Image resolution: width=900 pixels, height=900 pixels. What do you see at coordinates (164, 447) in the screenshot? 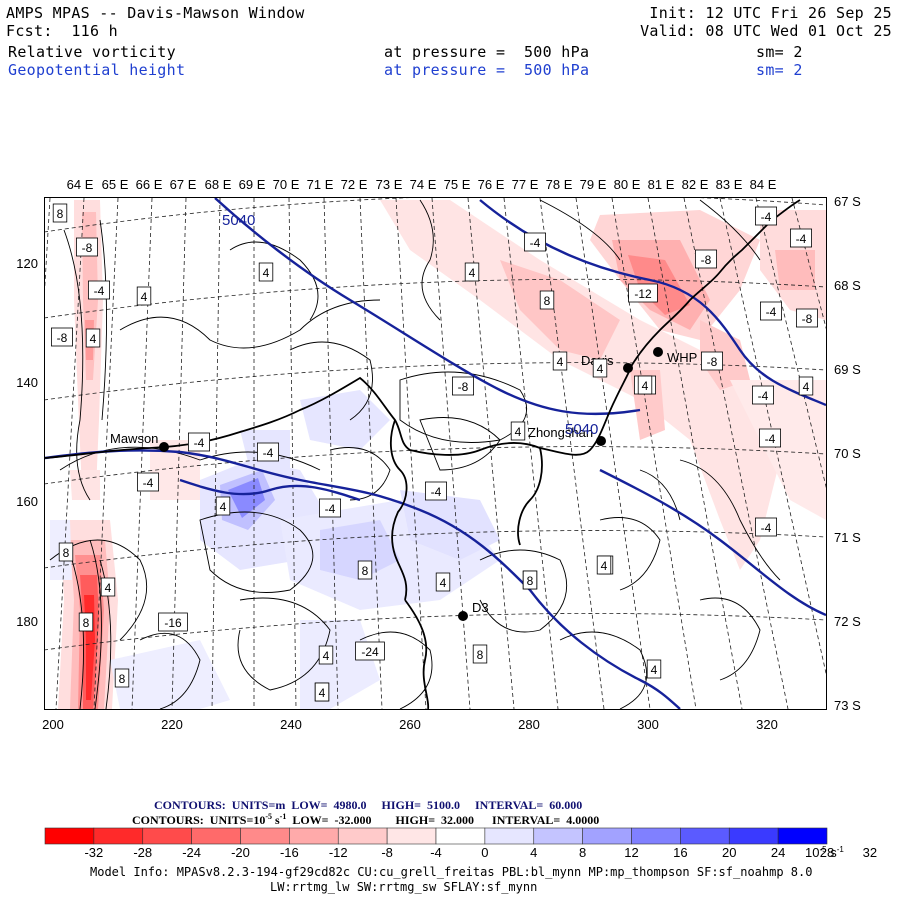
I see `station-mawson-dot` at bounding box center [164, 447].